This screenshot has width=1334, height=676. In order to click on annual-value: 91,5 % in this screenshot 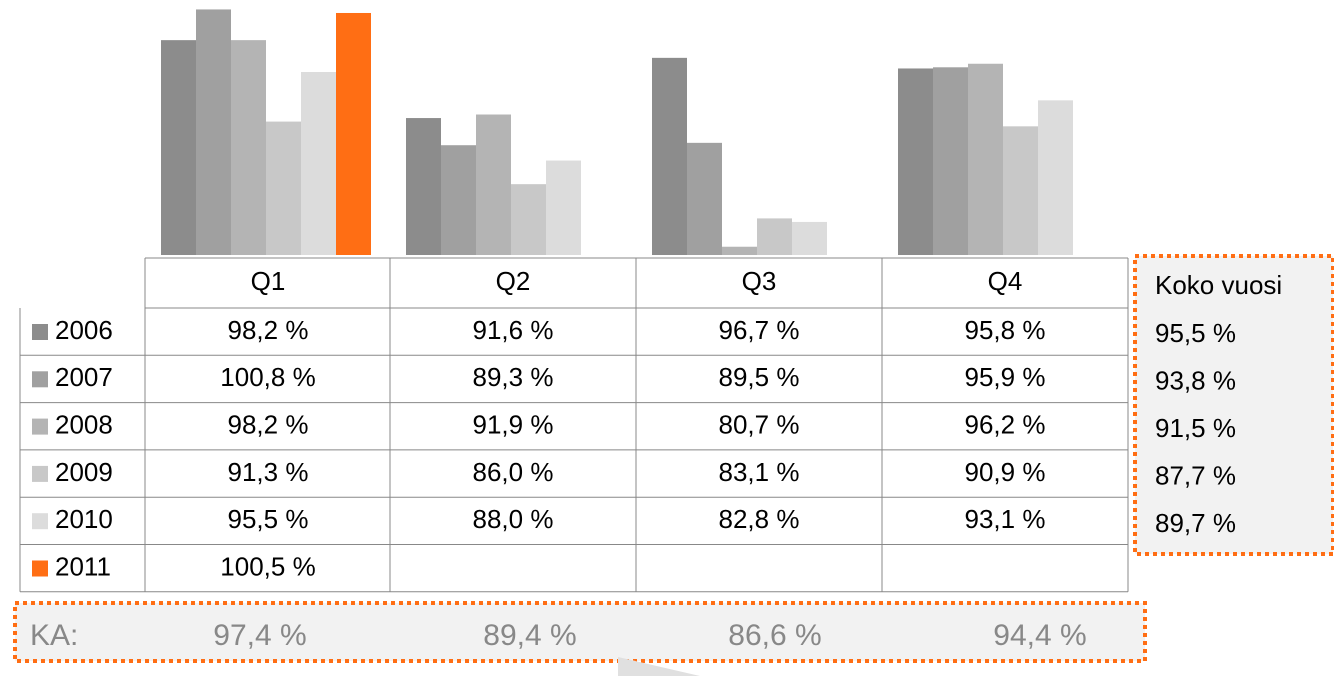, I will do `click(1195, 428)`.